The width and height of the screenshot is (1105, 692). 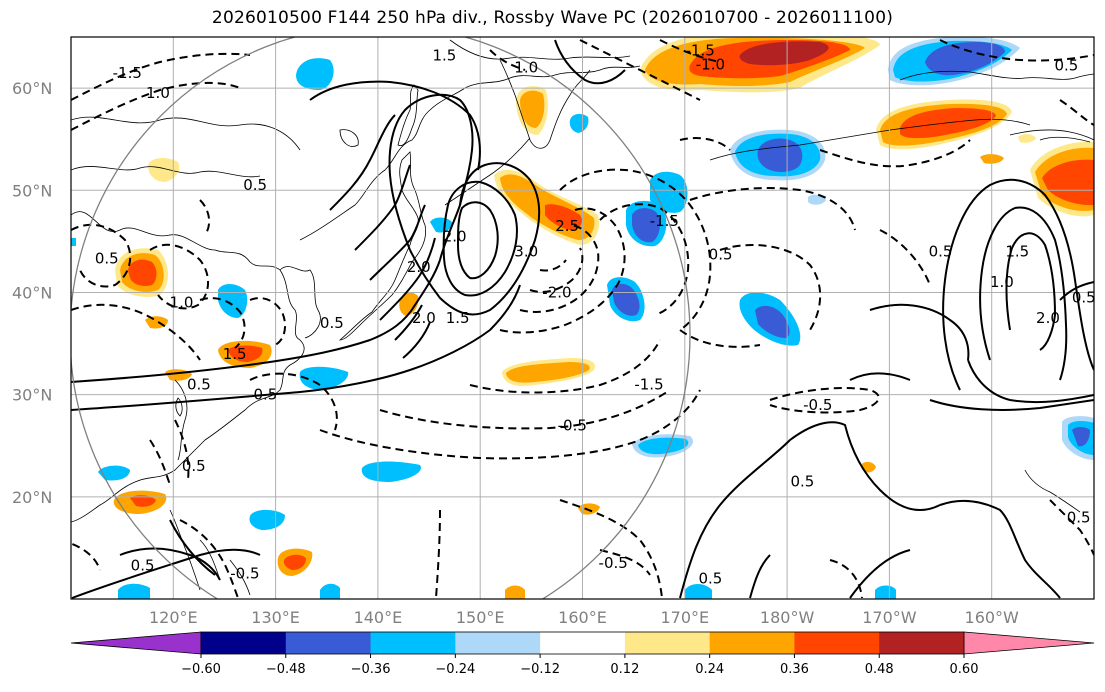 What do you see at coordinates (889, 617) in the screenshot?
I see `lon-tick-label: 170°W` at bounding box center [889, 617].